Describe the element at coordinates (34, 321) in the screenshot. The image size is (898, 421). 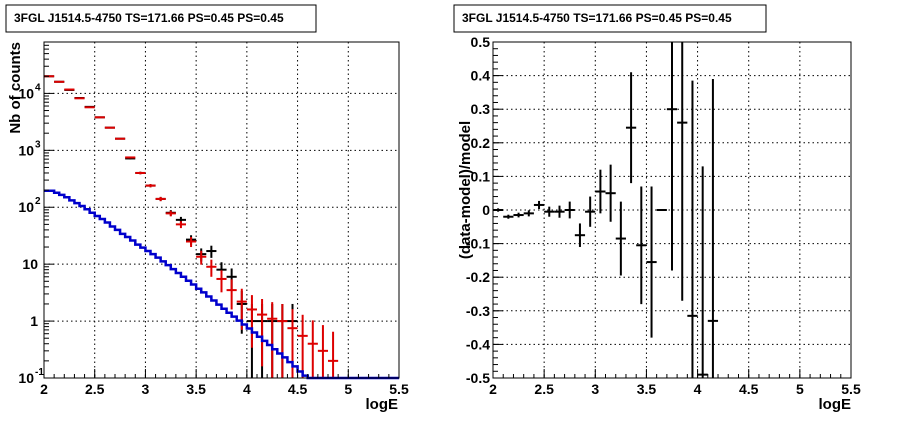
I see `y-tick-label: 1` at that location.